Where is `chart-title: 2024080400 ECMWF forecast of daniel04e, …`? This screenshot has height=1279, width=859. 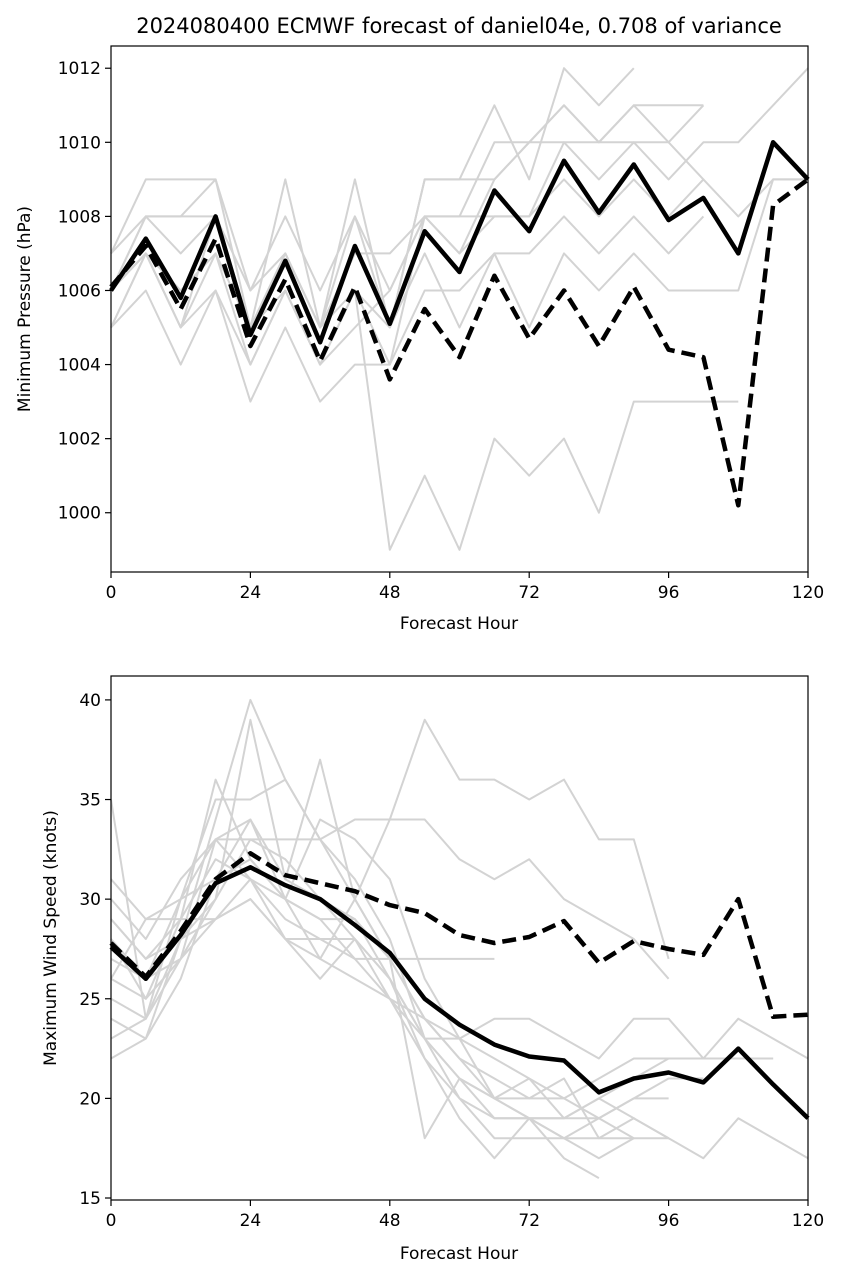 chart-title: 2024080400 ECMWF forecast of daniel04e, … is located at coordinates (459, 26).